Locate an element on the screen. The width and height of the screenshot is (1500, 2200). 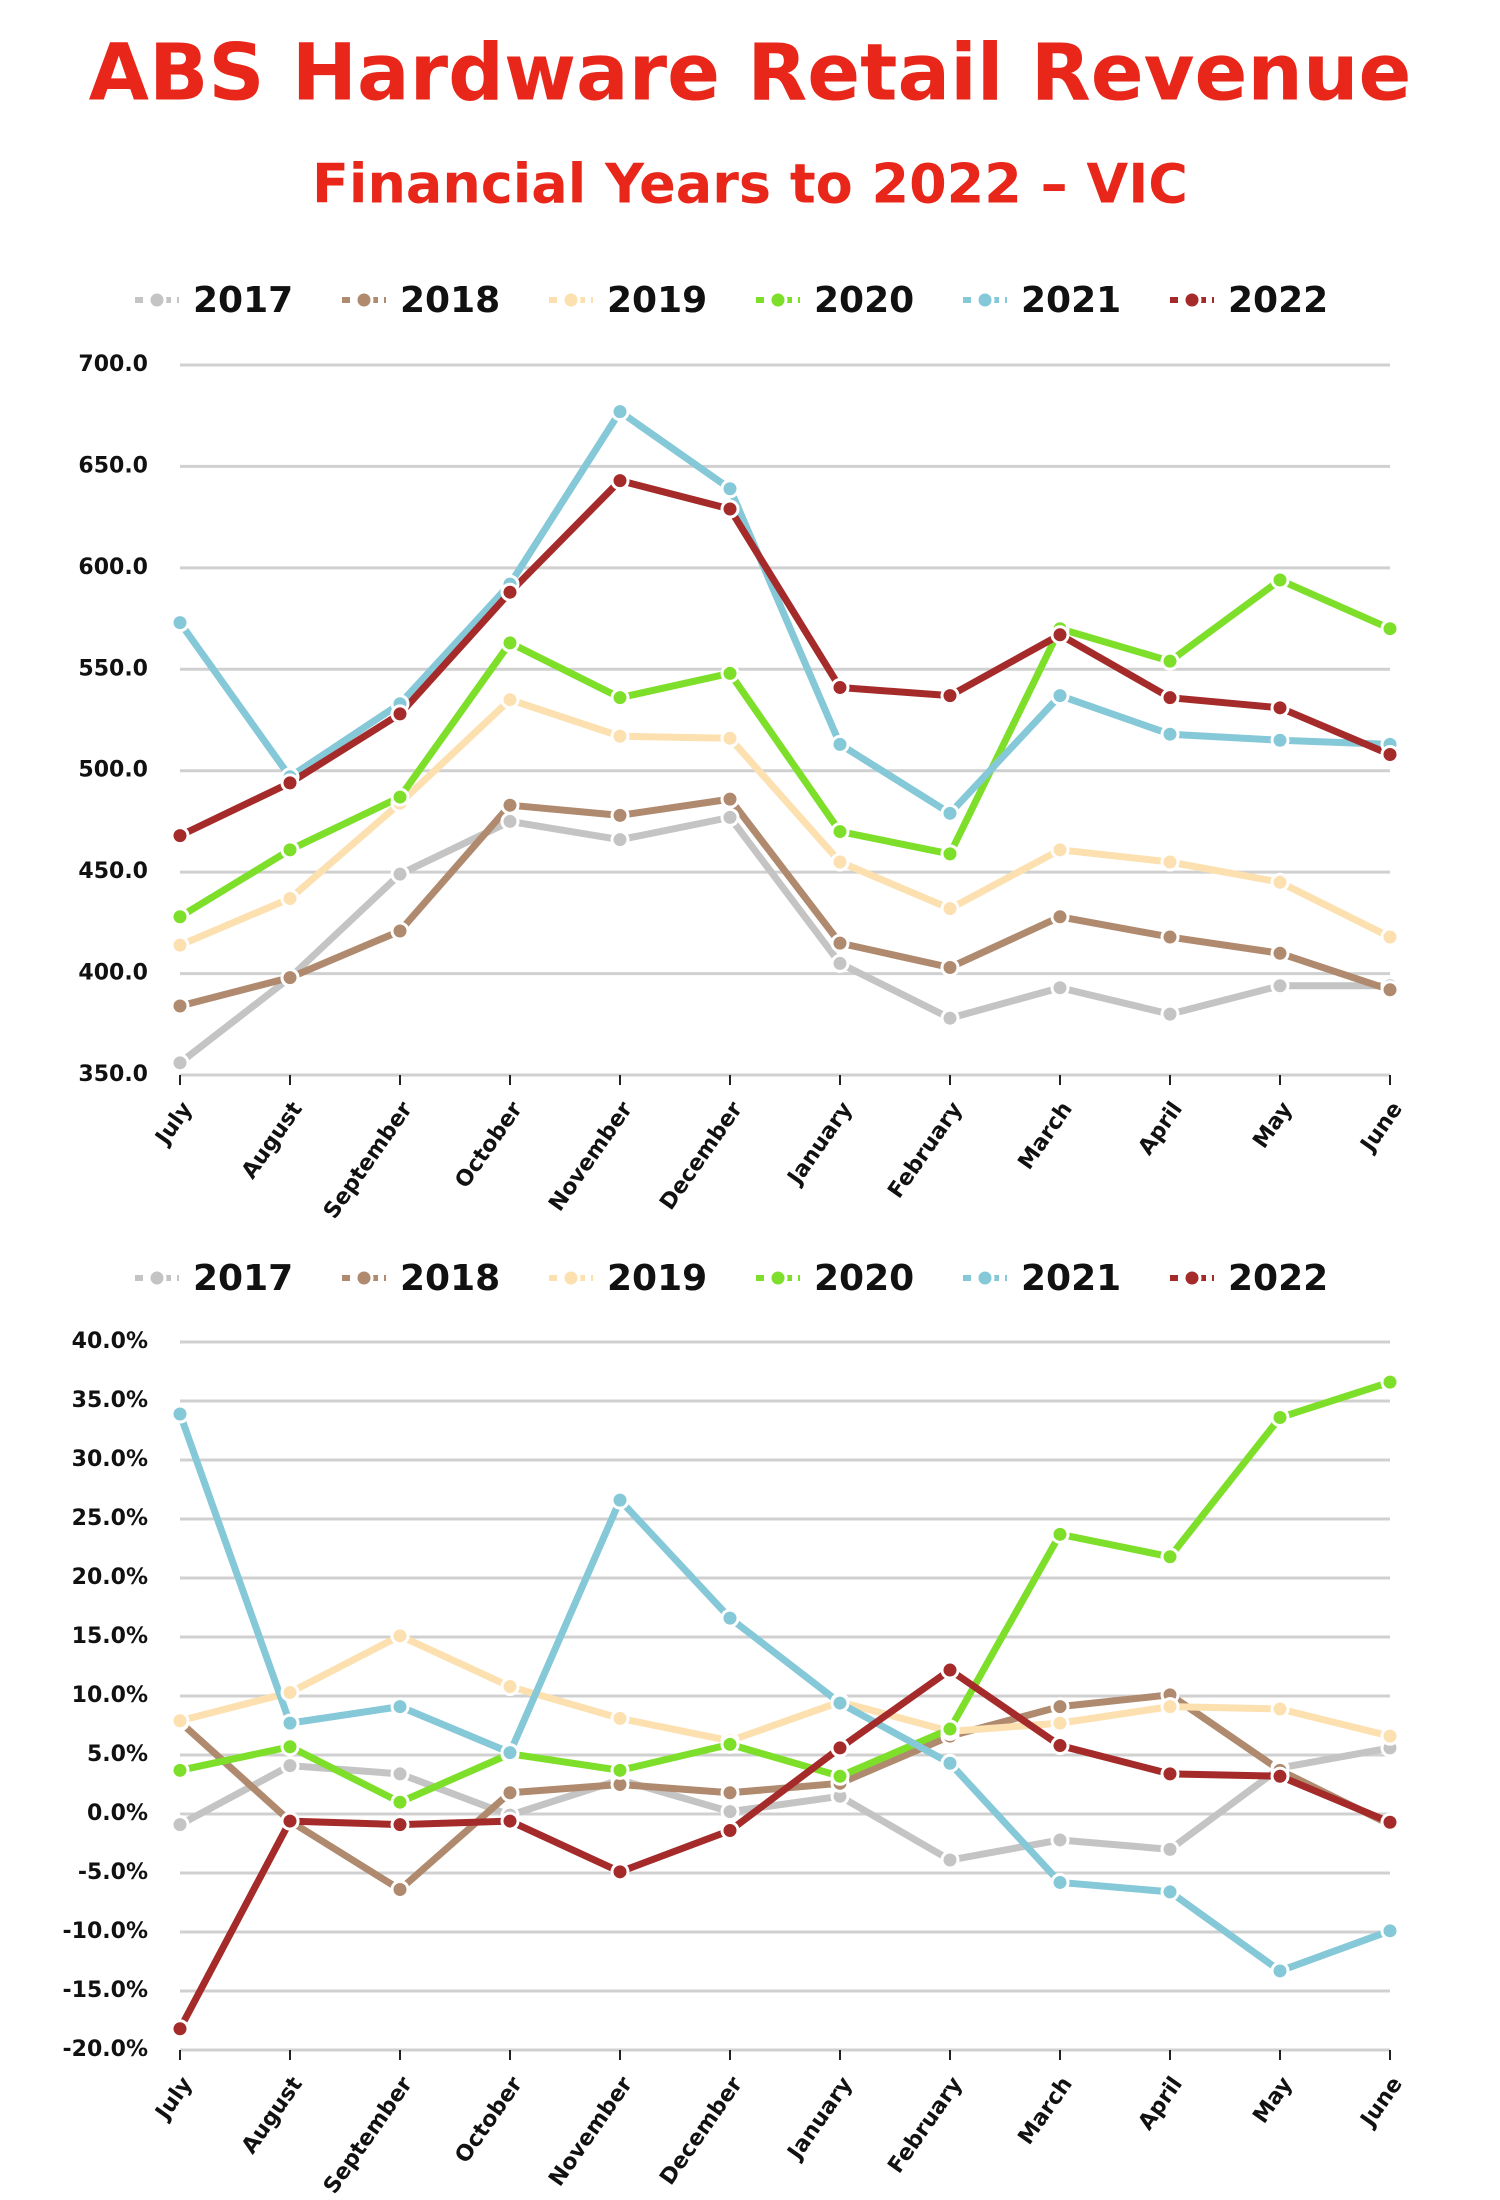
x-tick-label: July is located at coordinates (174, 1124).